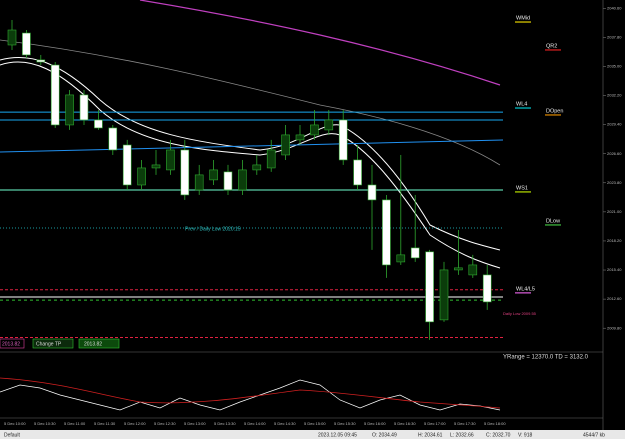  Describe the element at coordinates (320, 43) in the screenshot. I see `ma-purple` at that location.